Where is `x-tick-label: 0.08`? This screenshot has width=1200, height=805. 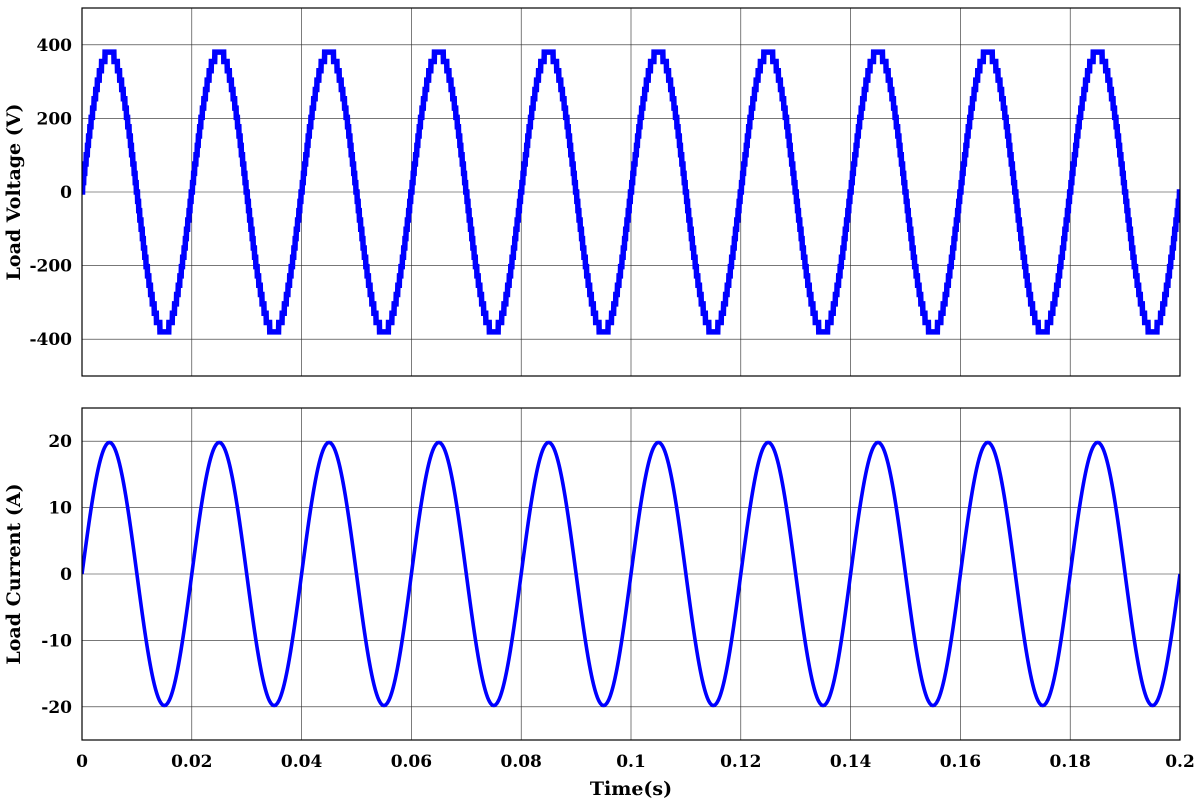 x-tick-label: 0.08 is located at coordinates (520, 762).